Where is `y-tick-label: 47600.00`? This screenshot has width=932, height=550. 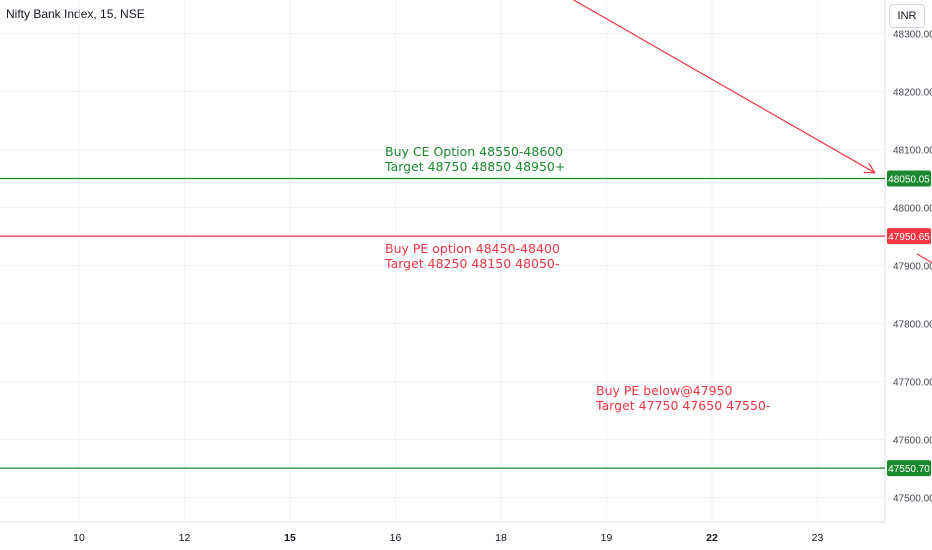 y-tick-label: 47600.00 is located at coordinates (912, 441).